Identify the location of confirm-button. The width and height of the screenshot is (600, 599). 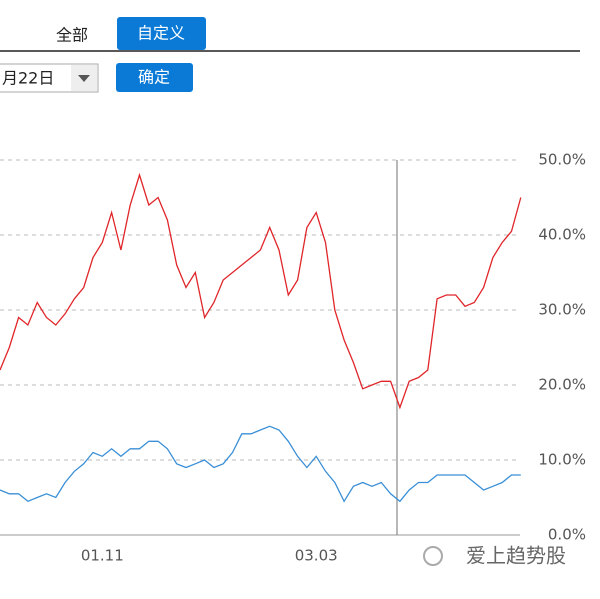
(154, 77).